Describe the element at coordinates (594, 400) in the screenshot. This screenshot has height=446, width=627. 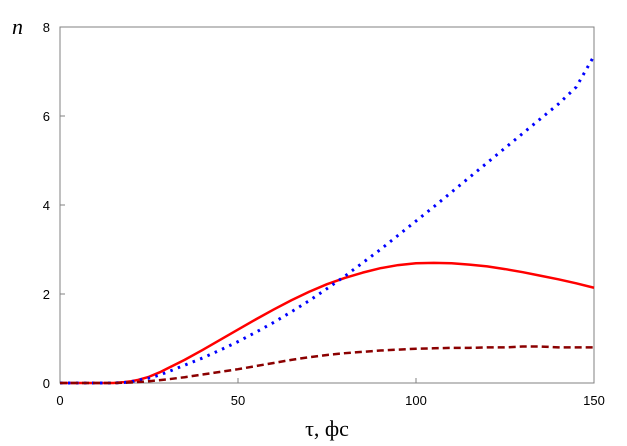
I see `x-tick-label: 150` at that location.